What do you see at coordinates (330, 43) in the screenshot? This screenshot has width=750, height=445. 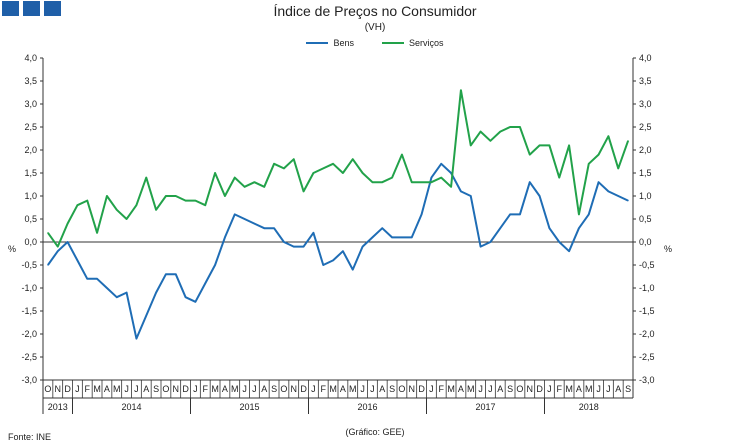 I see `legend-item-bens: Bens` at bounding box center [330, 43].